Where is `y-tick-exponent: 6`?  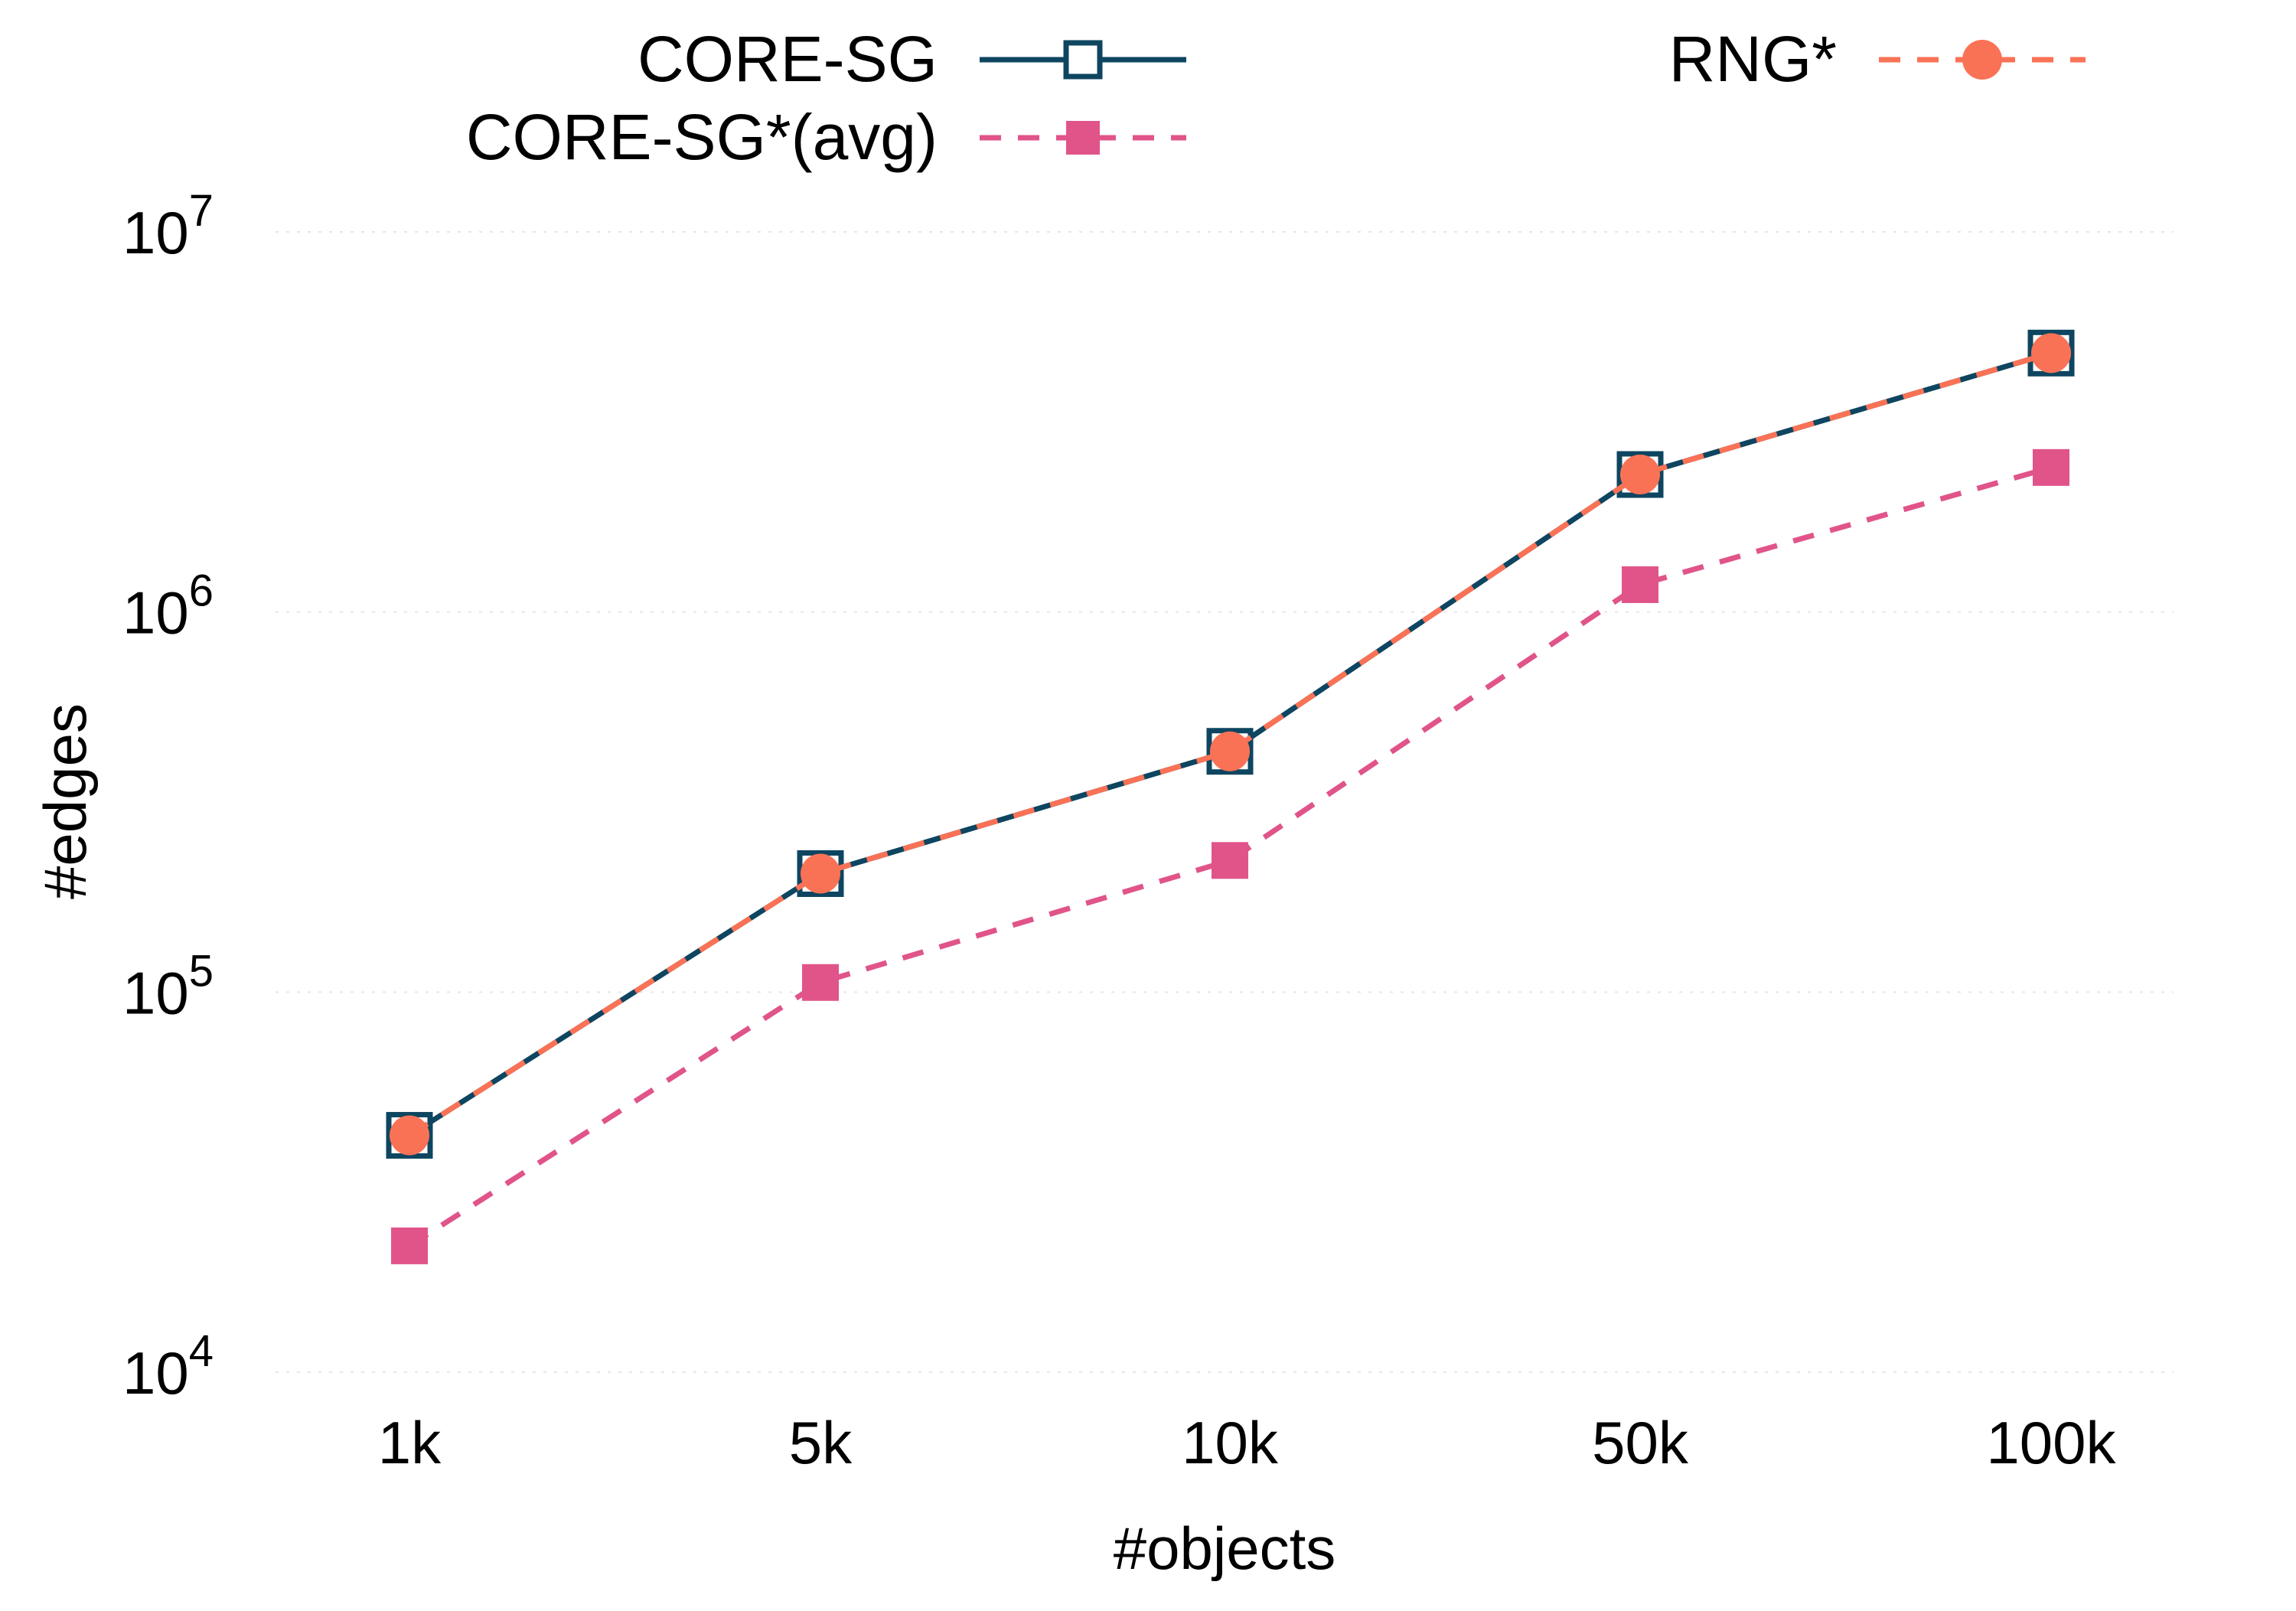 y-tick-exponent: 6 is located at coordinates (201, 591).